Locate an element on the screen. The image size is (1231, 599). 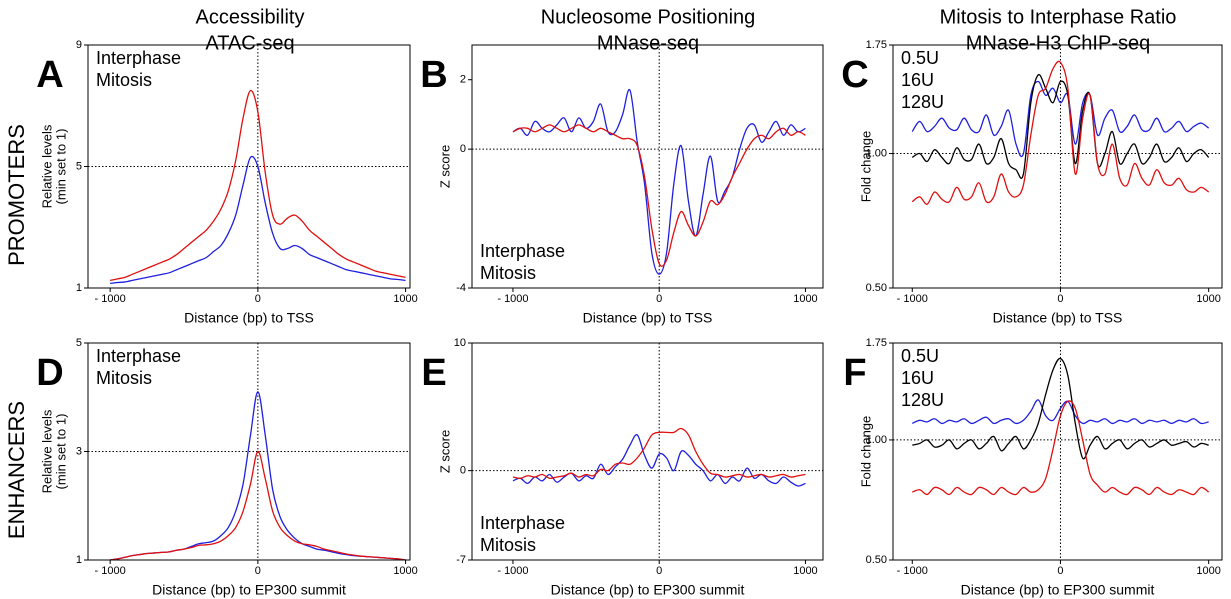
column-title: MNase-seq is located at coordinates (648, 43).